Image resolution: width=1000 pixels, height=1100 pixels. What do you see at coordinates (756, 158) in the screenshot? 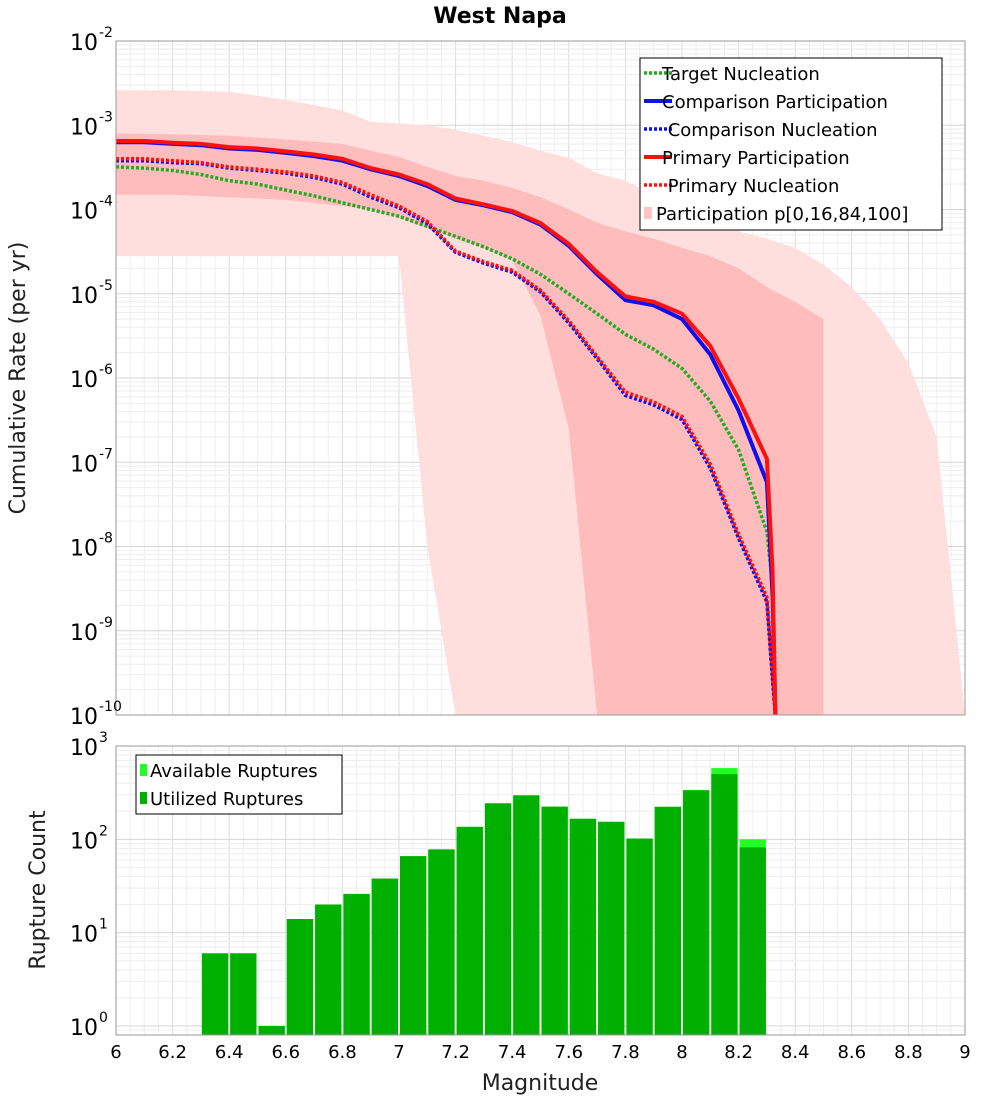
I see `legend-label: Primary Participation` at bounding box center [756, 158].